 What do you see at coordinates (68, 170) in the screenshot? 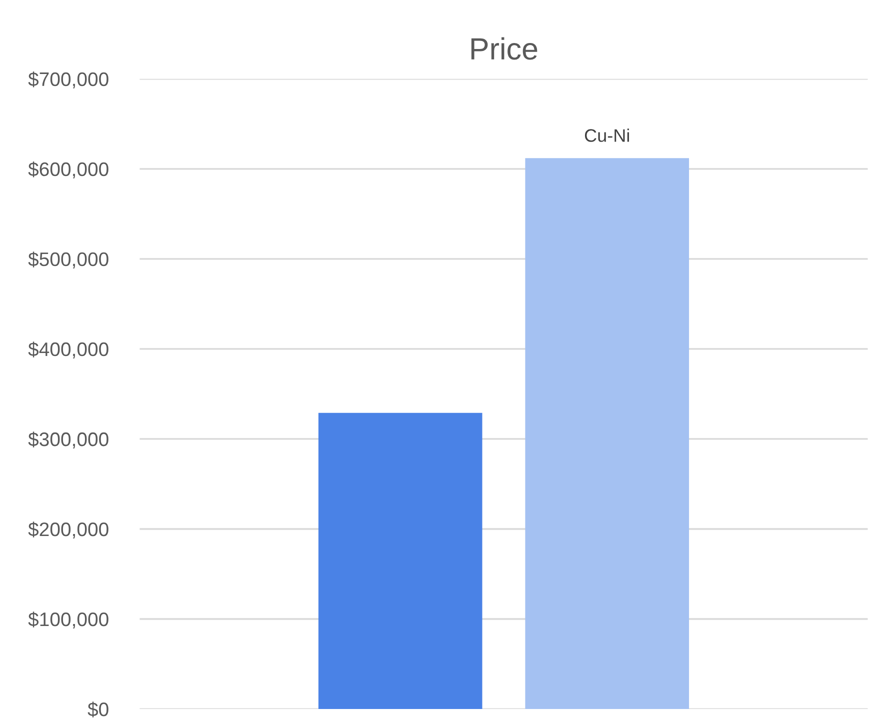
I see `y-tick-label: $600,000` at bounding box center [68, 170].